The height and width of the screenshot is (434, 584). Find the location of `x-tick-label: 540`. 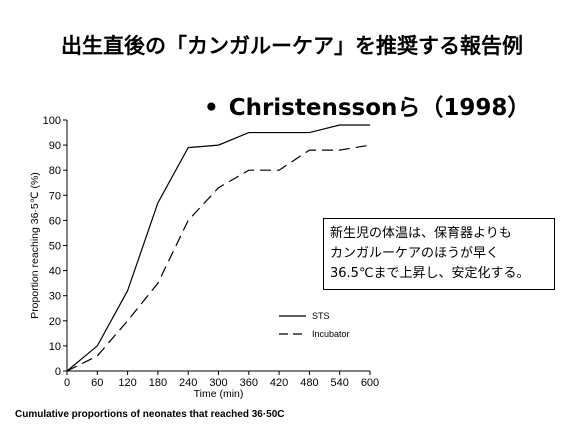

x-tick-label: 540 is located at coordinates (340, 383).